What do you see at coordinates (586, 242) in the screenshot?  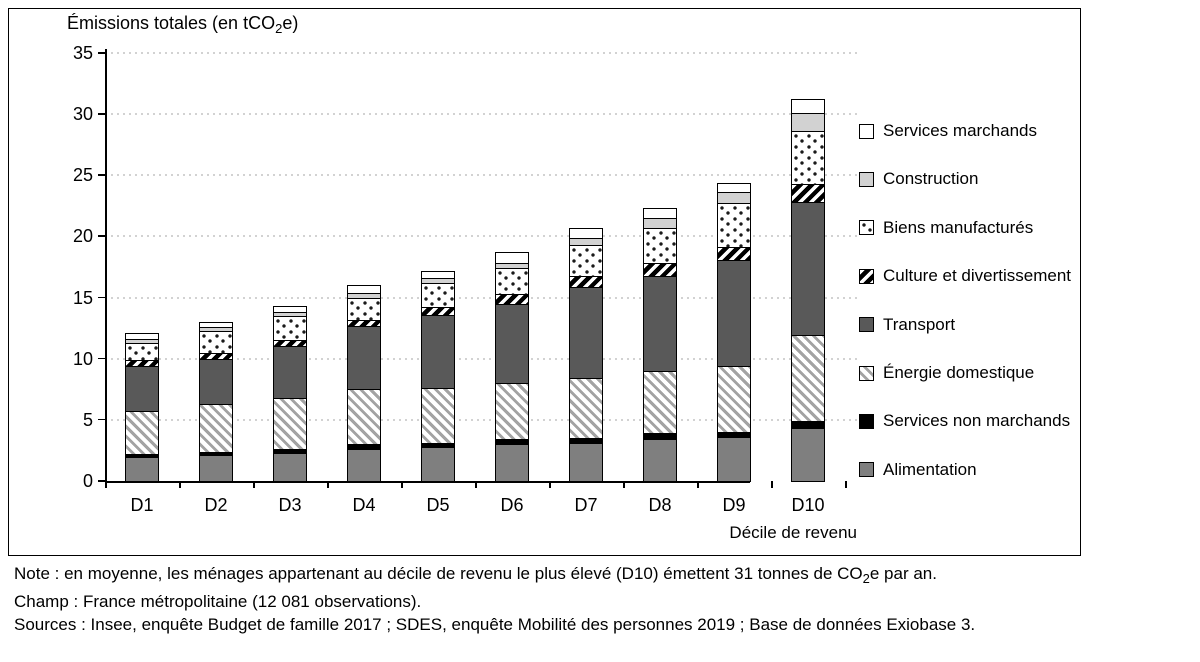 I see `bar-segment-D7-Construction` at bounding box center [586, 242].